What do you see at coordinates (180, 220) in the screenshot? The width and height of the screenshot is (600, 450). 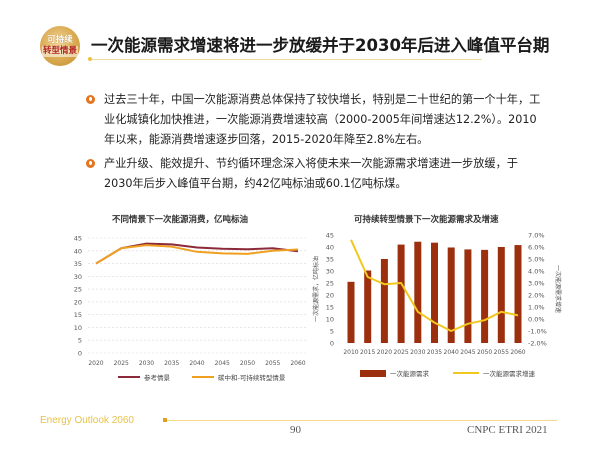 I see `chart-title: 不同情景下一次能源消费，亿吨标油` at bounding box center [180, 220].